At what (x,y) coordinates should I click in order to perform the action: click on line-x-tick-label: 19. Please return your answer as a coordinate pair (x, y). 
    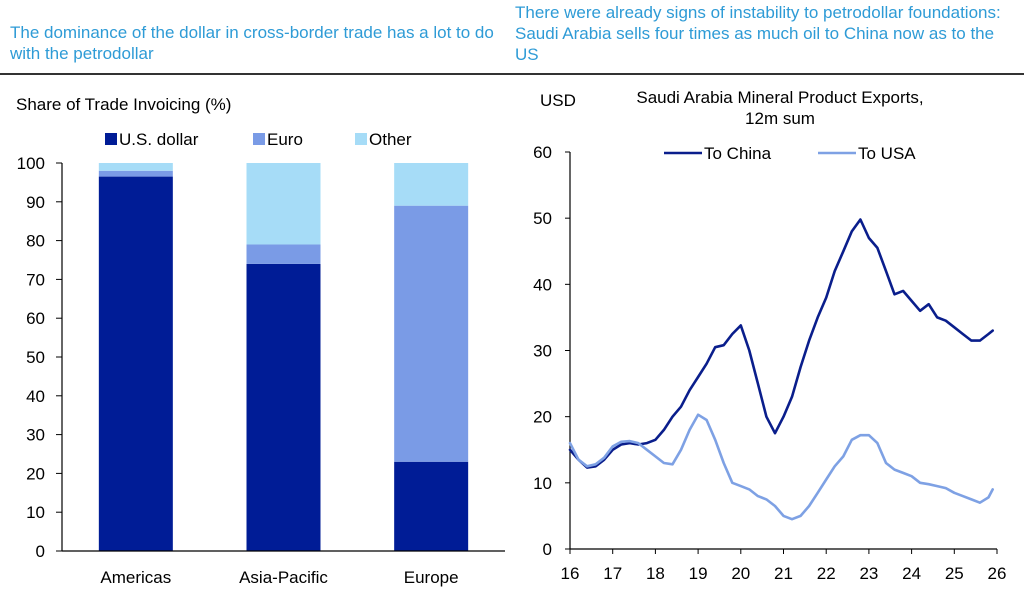
    Looking at the image, I should click on (698, 573).